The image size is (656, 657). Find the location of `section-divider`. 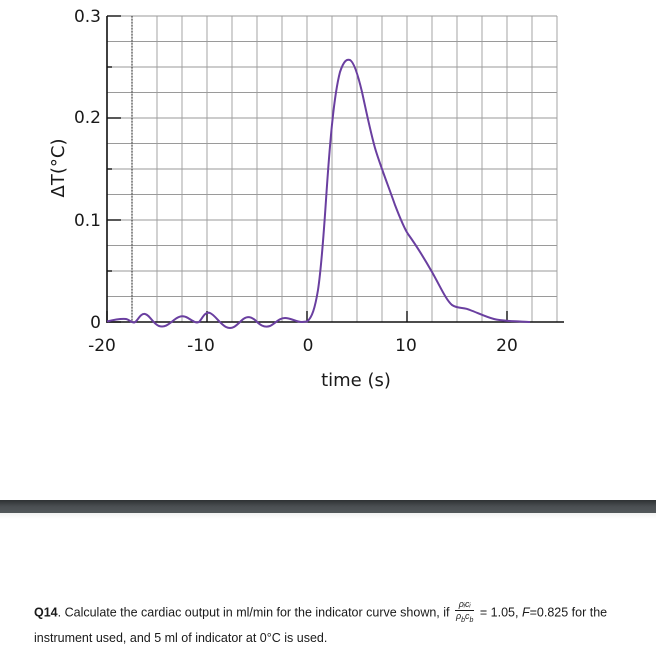

section-divider is located at coordinates (328, 506).